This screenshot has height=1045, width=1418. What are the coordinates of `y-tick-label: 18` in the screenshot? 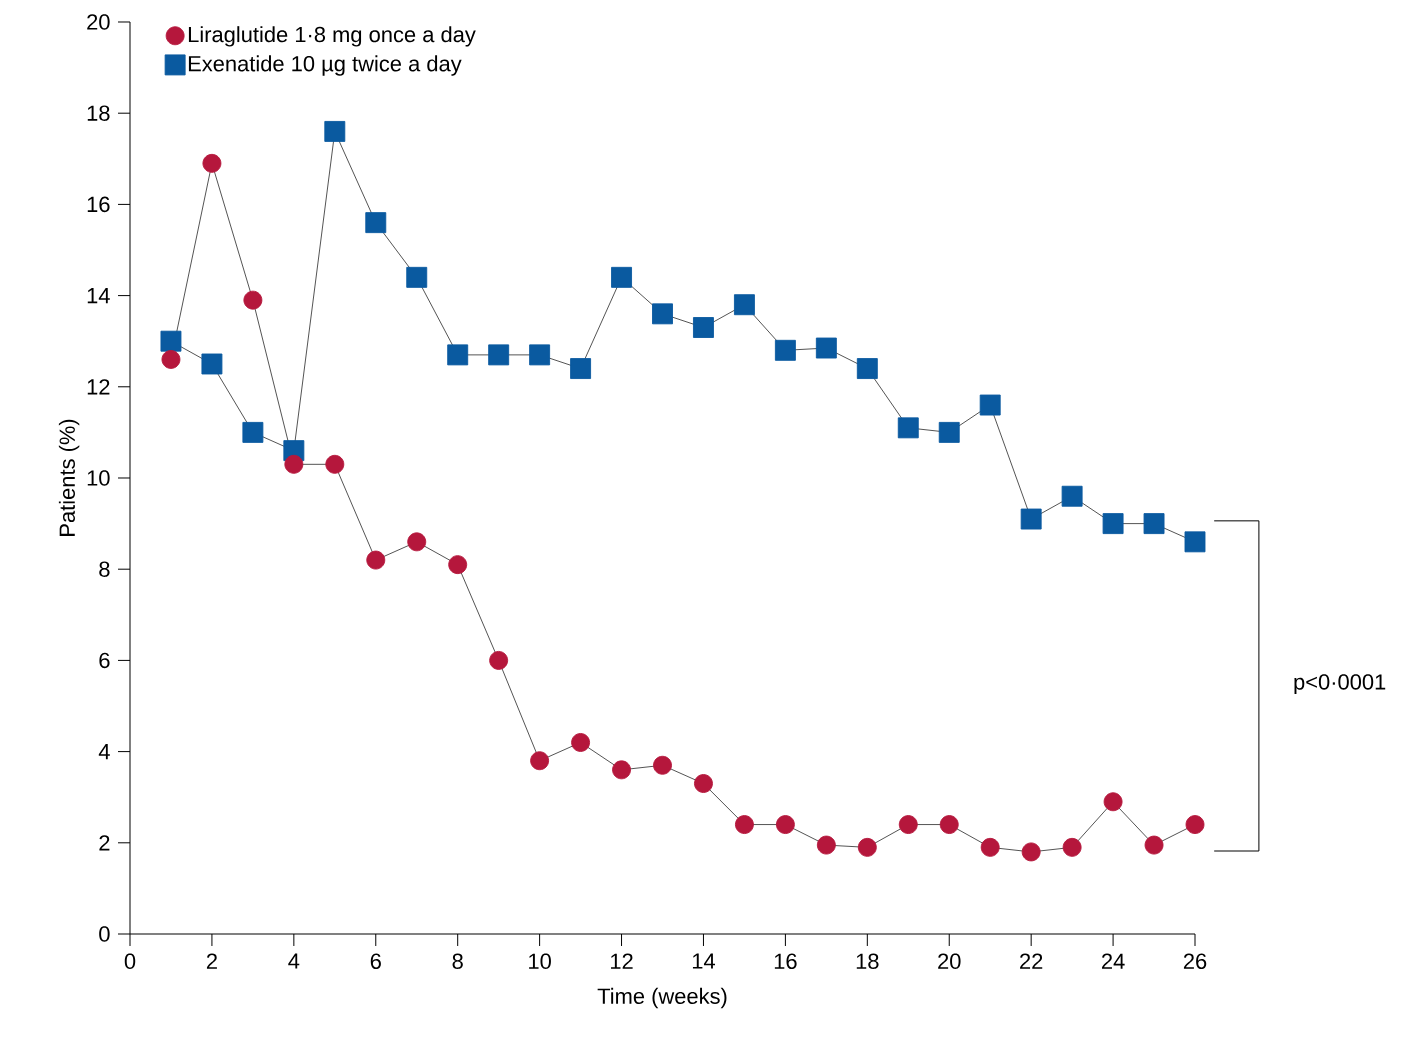 It's located at (98, 113).